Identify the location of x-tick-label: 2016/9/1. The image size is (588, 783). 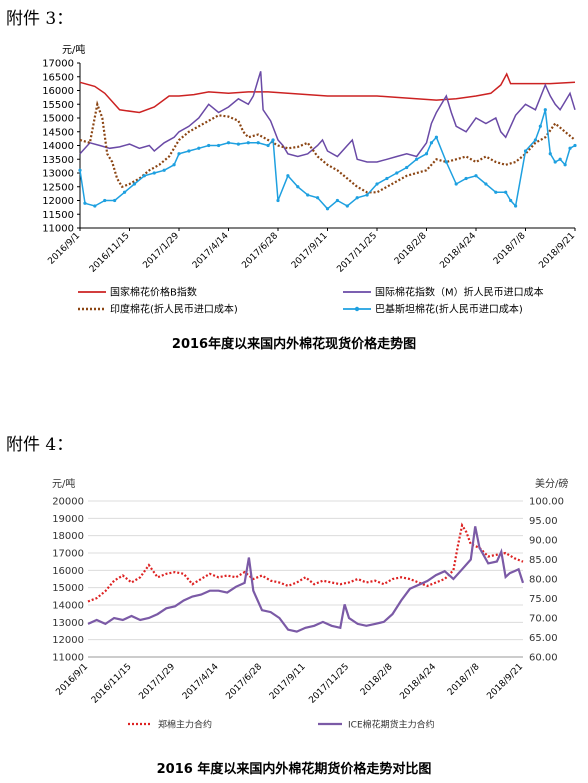
(72, 680).